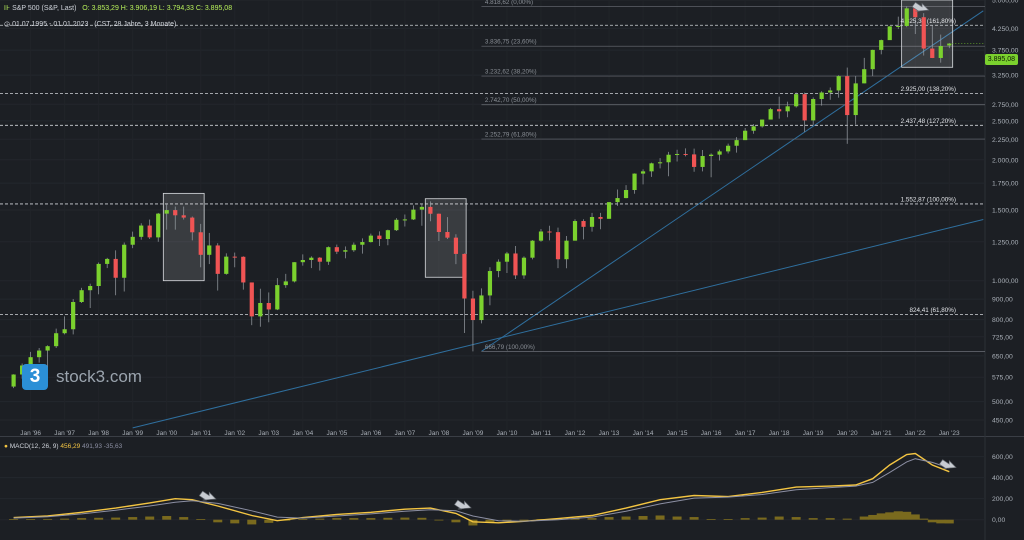 Image resolution: width=1024 pixels, height=540 pixels. What do you see at coordinates (30, 433) in the screenshot?
I see `x-tick-label: Jan '96` at bounding box center [30, 433].